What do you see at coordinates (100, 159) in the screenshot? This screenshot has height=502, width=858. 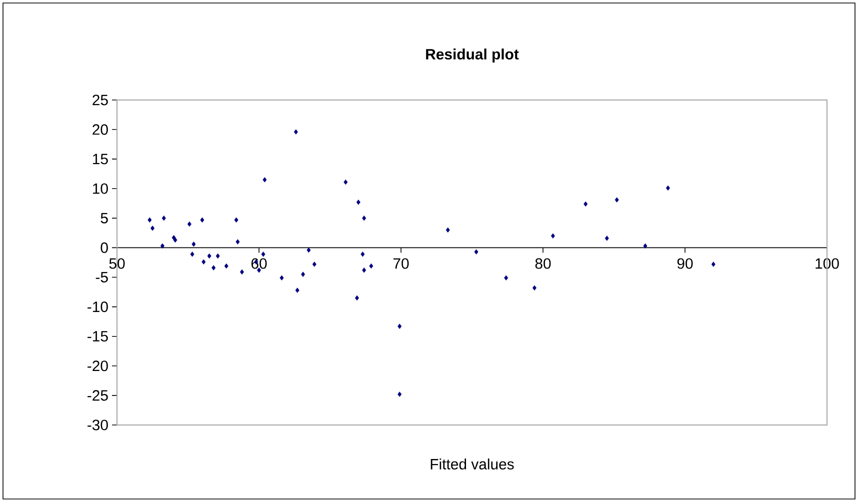 I see `y-tick-label: 15` at bounding box center [100, 159].